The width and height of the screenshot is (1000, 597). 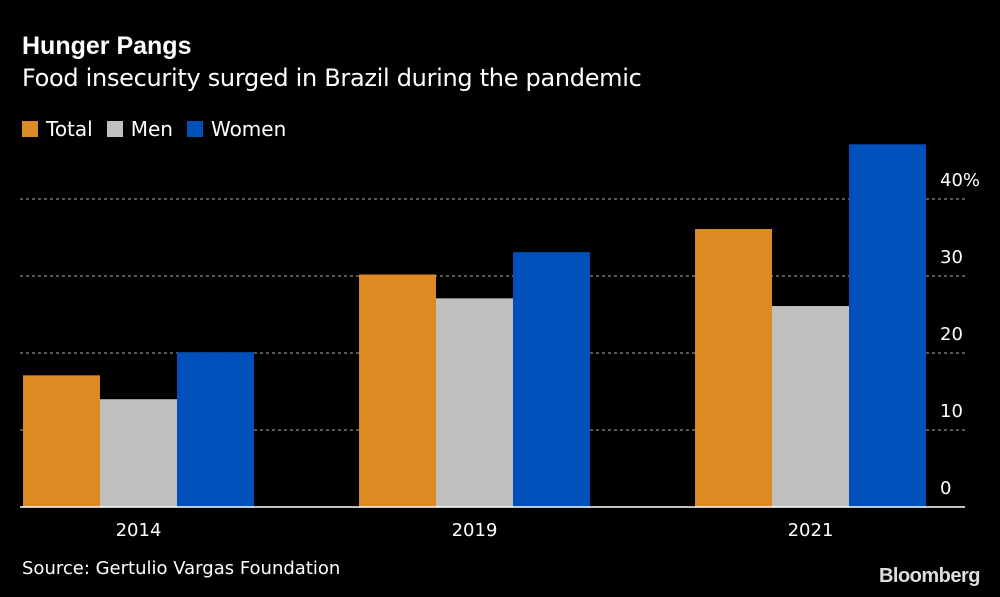 I want to click on legend: Total Men Women, so click(x=154, y=129).